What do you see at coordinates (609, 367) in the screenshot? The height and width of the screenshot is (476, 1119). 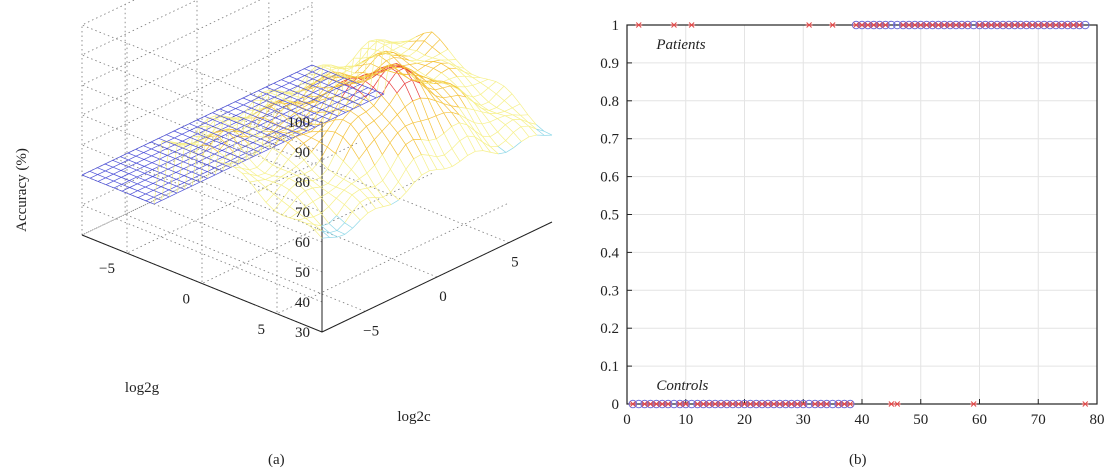 I see `y-tick-label: 0.1` at bounding box center [609, 367].